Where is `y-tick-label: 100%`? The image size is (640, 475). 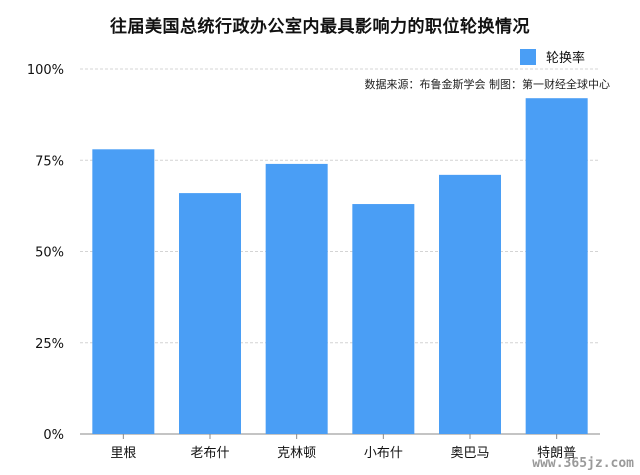
y-tick-label: 100% is located at coordinates (45, 70).